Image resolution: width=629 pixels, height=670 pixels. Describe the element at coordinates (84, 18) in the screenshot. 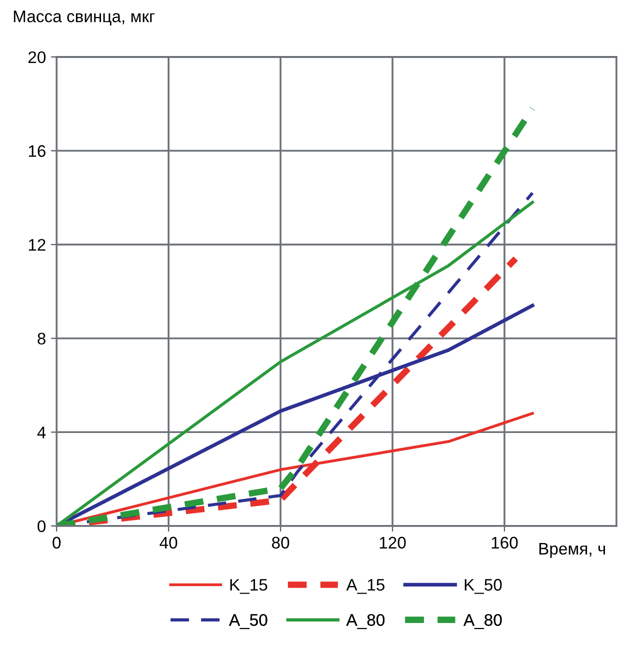

I see `y-axis-title: Масса свинца, мкг` at that location.